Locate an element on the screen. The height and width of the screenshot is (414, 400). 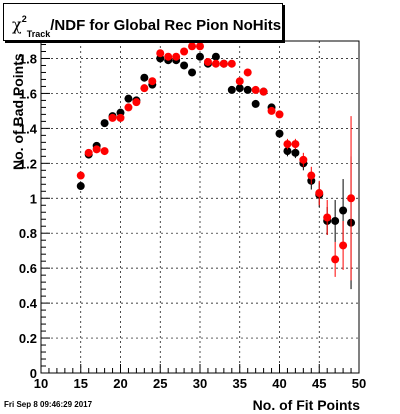
title-sub: Track is located at coordinates (38, 34).